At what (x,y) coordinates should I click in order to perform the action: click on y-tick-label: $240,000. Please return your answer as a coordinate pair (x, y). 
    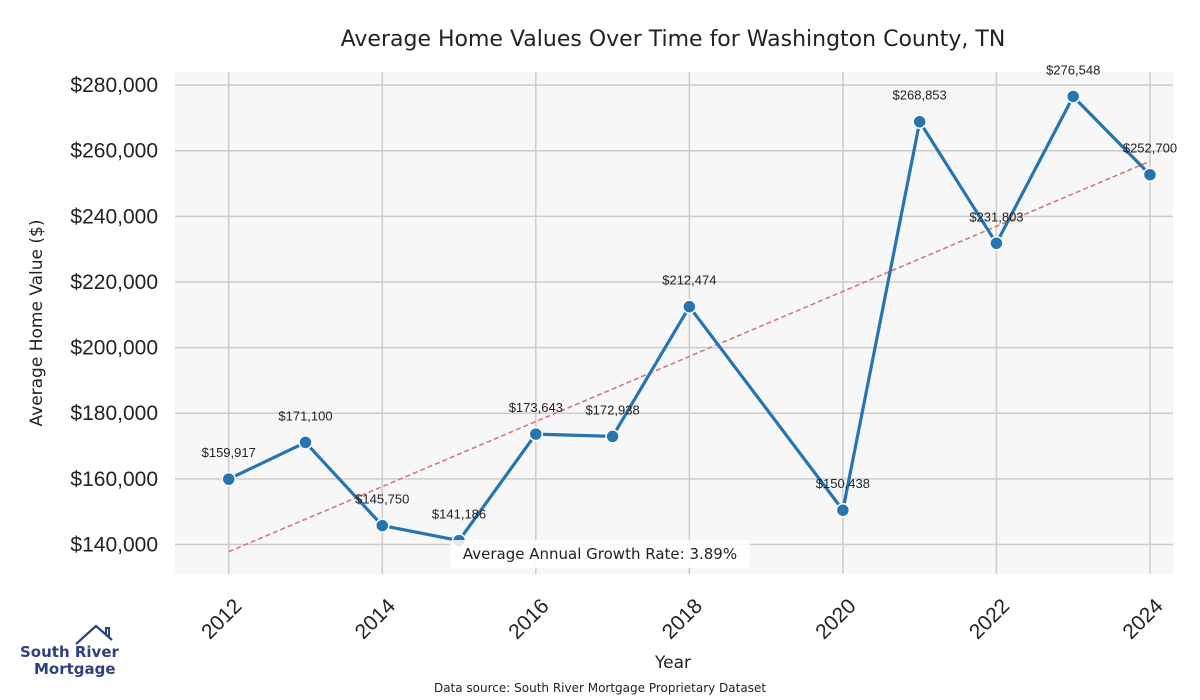
    Looking at the image, I should click on (114, 216).